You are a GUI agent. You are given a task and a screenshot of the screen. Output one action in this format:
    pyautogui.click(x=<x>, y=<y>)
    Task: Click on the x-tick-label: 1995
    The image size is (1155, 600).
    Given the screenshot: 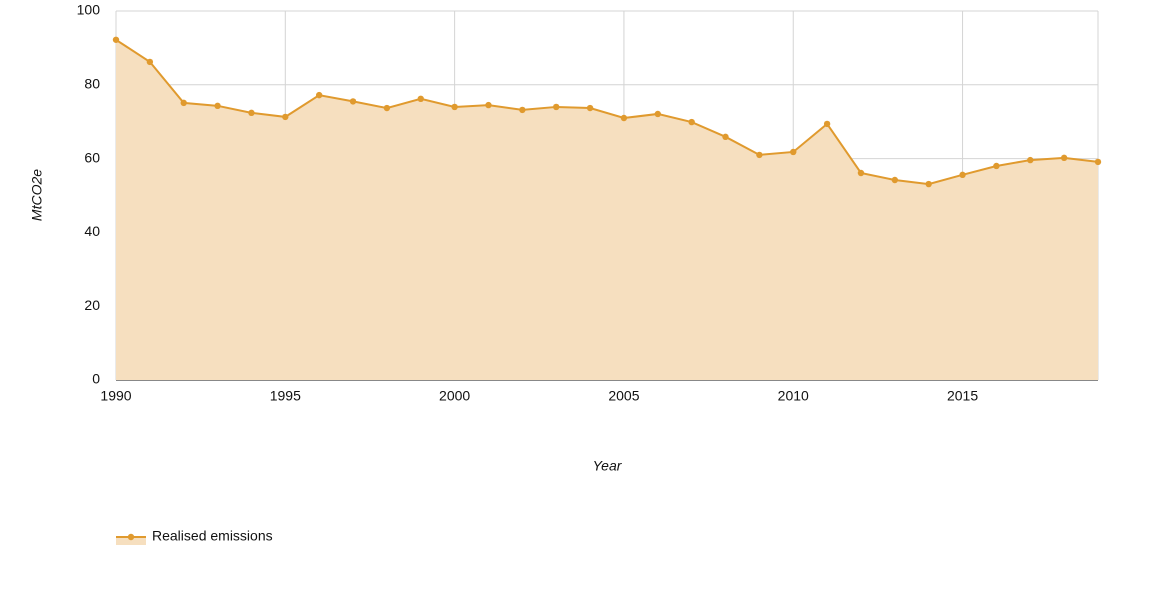 What is the action you would take?
    pyautogui.click(x=285, y=396)
    